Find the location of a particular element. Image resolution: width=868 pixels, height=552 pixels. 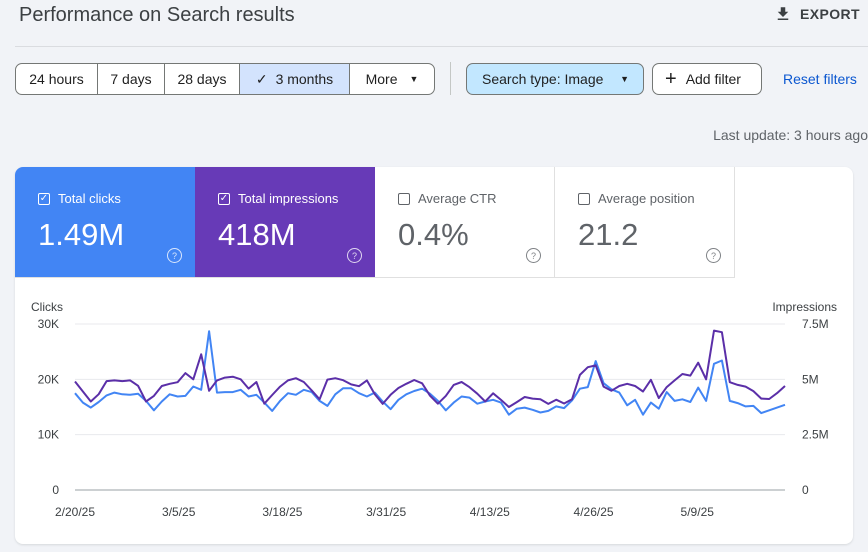

metric-value: 21.2 is located at coordinates (608, 234).